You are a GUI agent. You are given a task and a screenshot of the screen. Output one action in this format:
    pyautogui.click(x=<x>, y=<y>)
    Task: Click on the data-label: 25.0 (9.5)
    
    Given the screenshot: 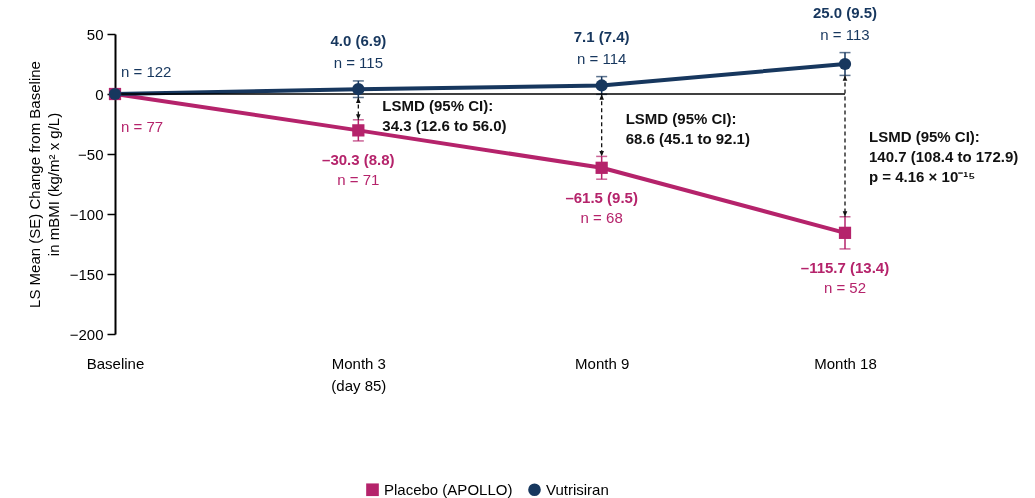 What is the action you would take?
    pyautogui.click(x=845, y=12)
    